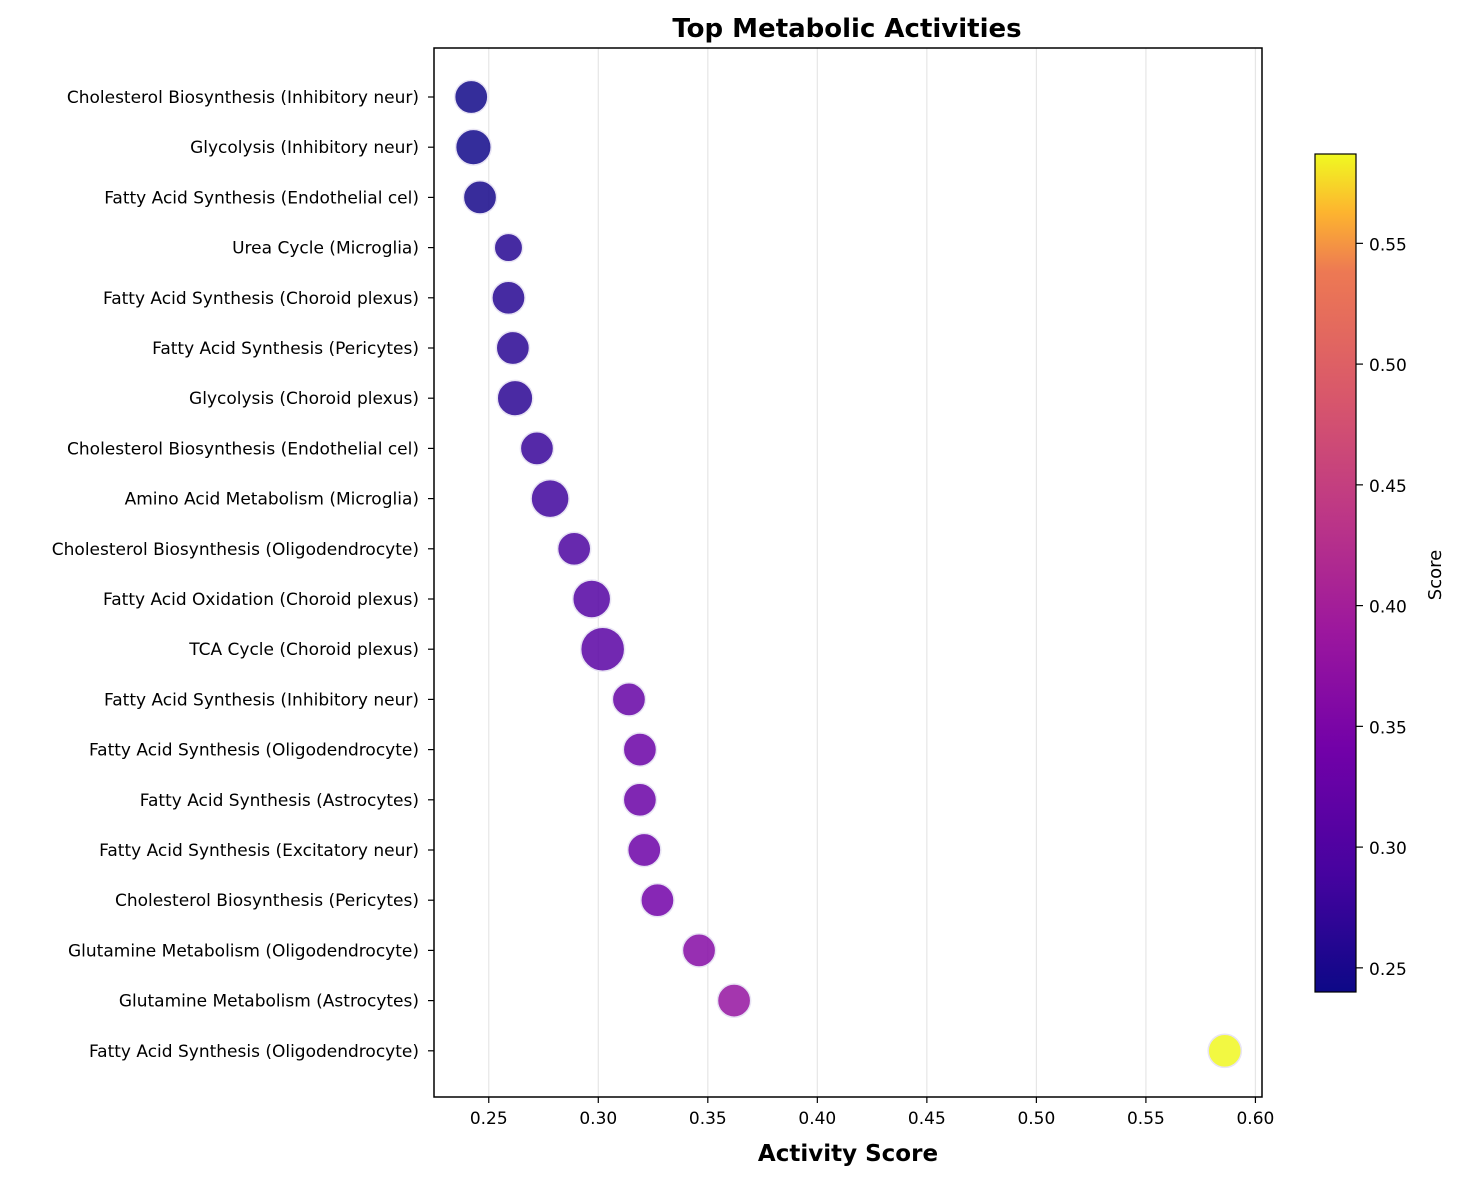 The width and height of the screenshot is (1459, 1180). I want to click on x-tick-label: 0.60, so click(1255, 1119).